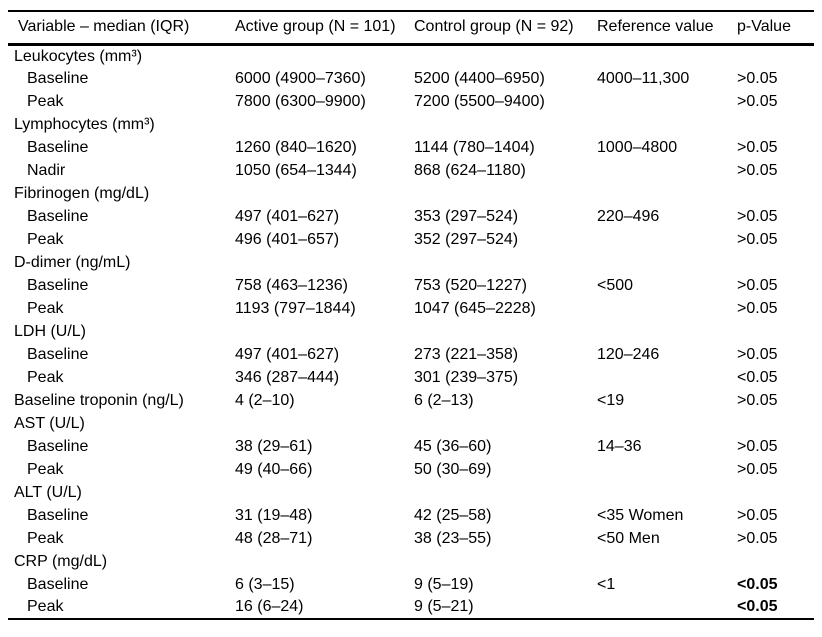 This screenshot has height=637, width=822. Describe the element at coordinates (287, 239) in the screenshot. I see `cell-active-group: 496 (401–657)` at that location.